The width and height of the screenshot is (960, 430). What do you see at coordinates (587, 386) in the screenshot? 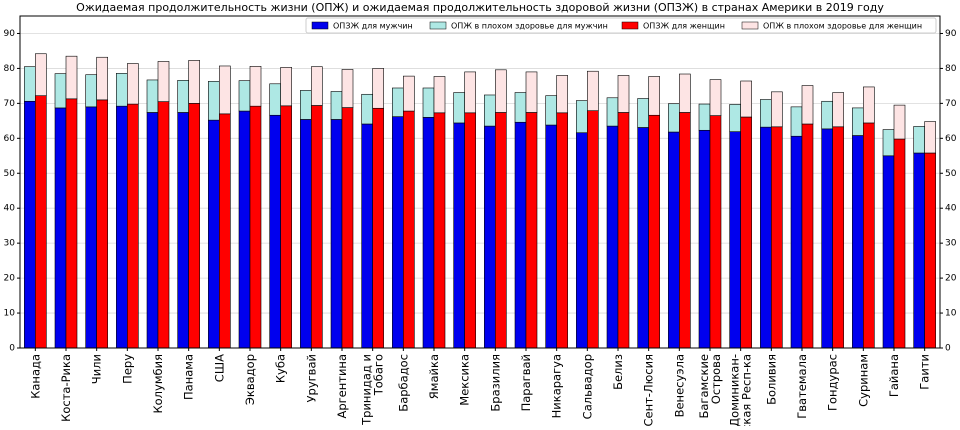
I see `x-tick-label: Сальвадор` at bounding box center [587, 386].